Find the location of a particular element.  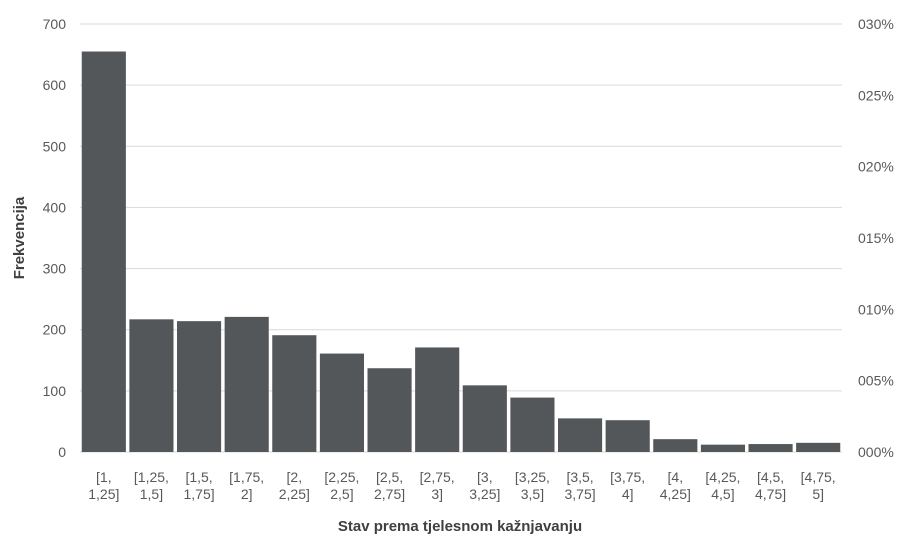

y-tick-label: 400 is located at coordinates (55, 207).